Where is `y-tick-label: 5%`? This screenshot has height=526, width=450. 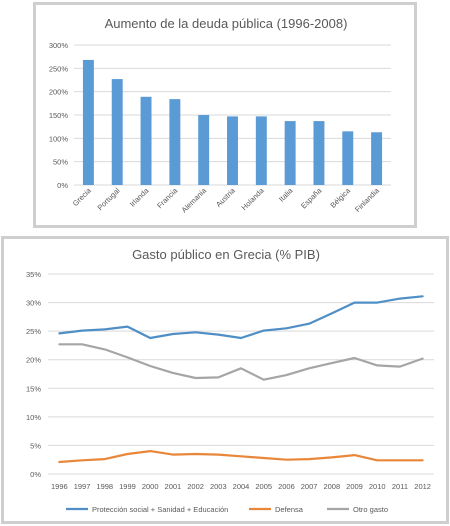 y-tick-label: 5% is located at coordinates (35, 445).